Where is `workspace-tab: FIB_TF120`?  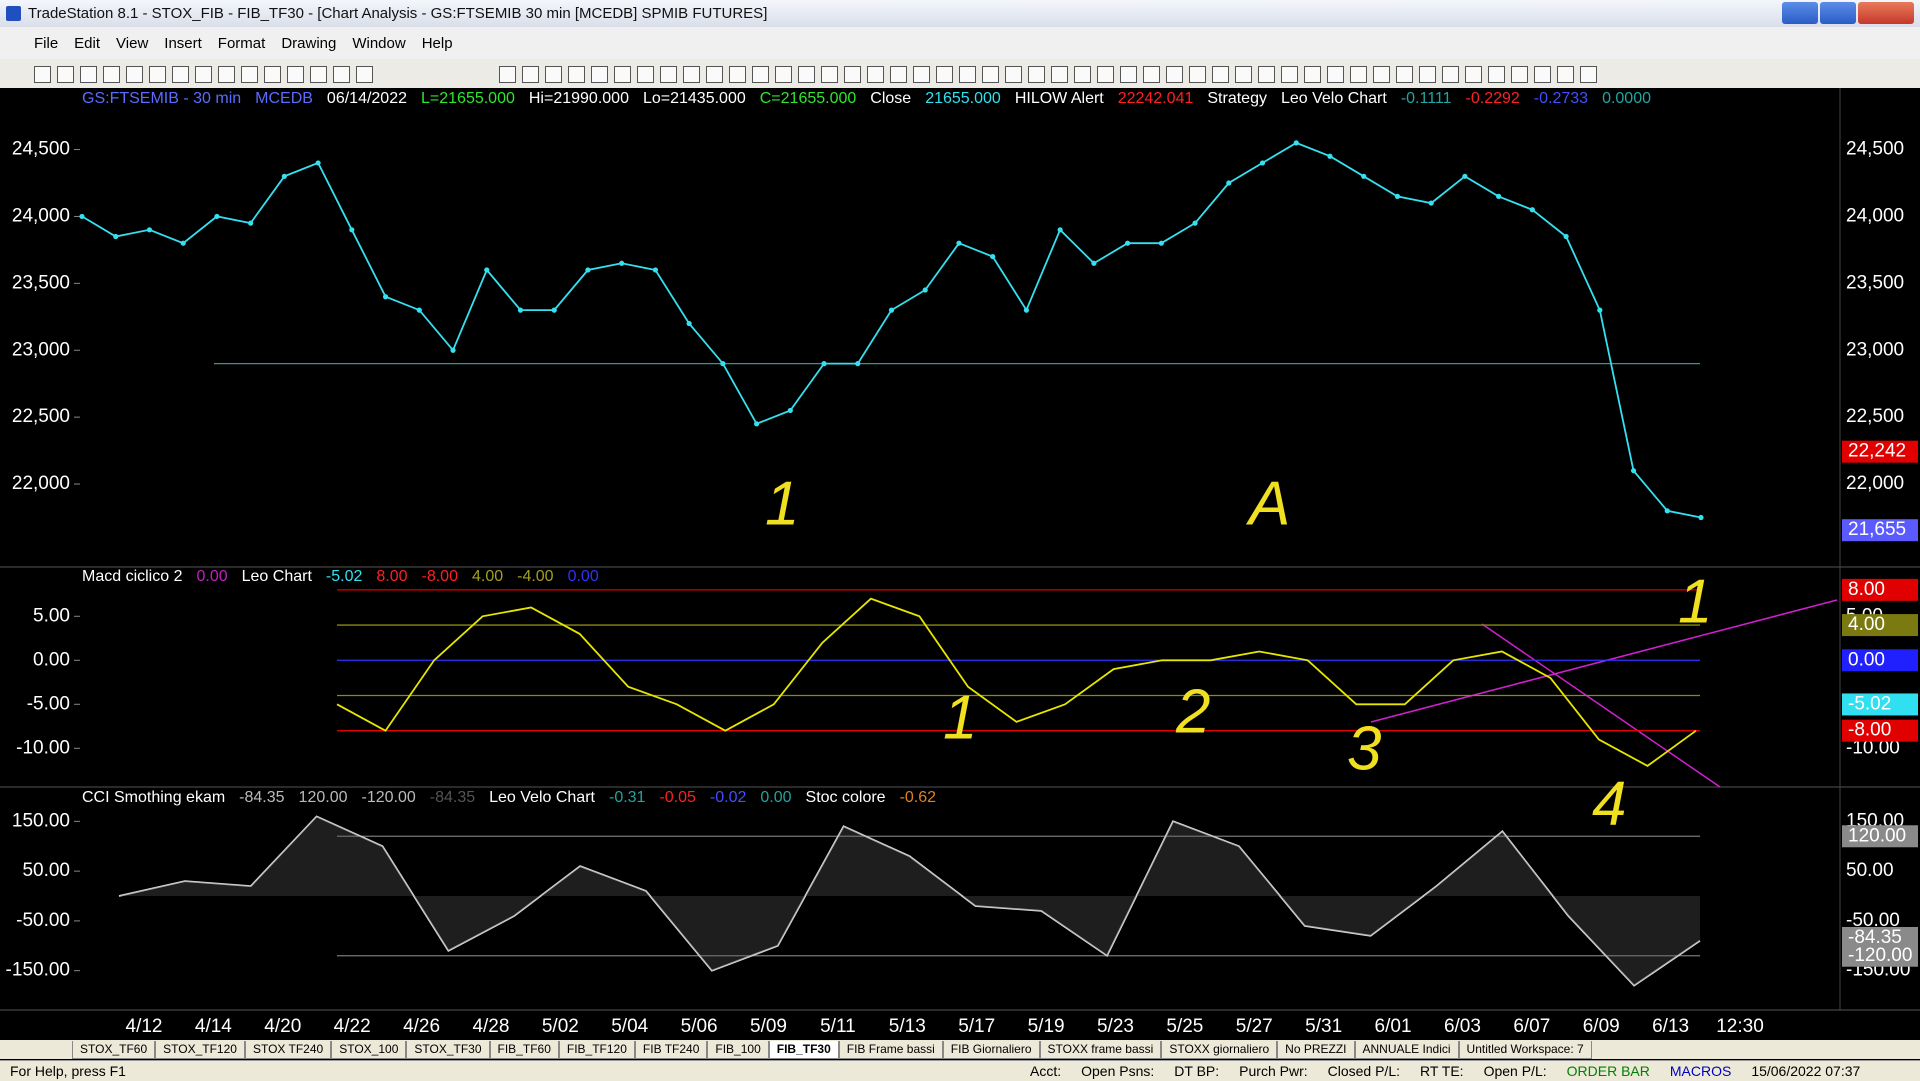 workspace-tab: FIB_TF120 is located at coordinates (596, 1049).